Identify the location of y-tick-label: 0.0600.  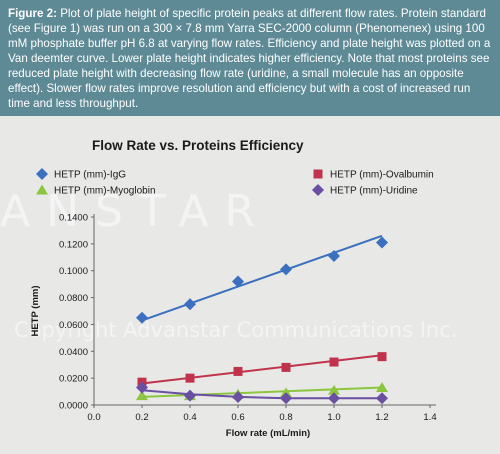
(73, 325).